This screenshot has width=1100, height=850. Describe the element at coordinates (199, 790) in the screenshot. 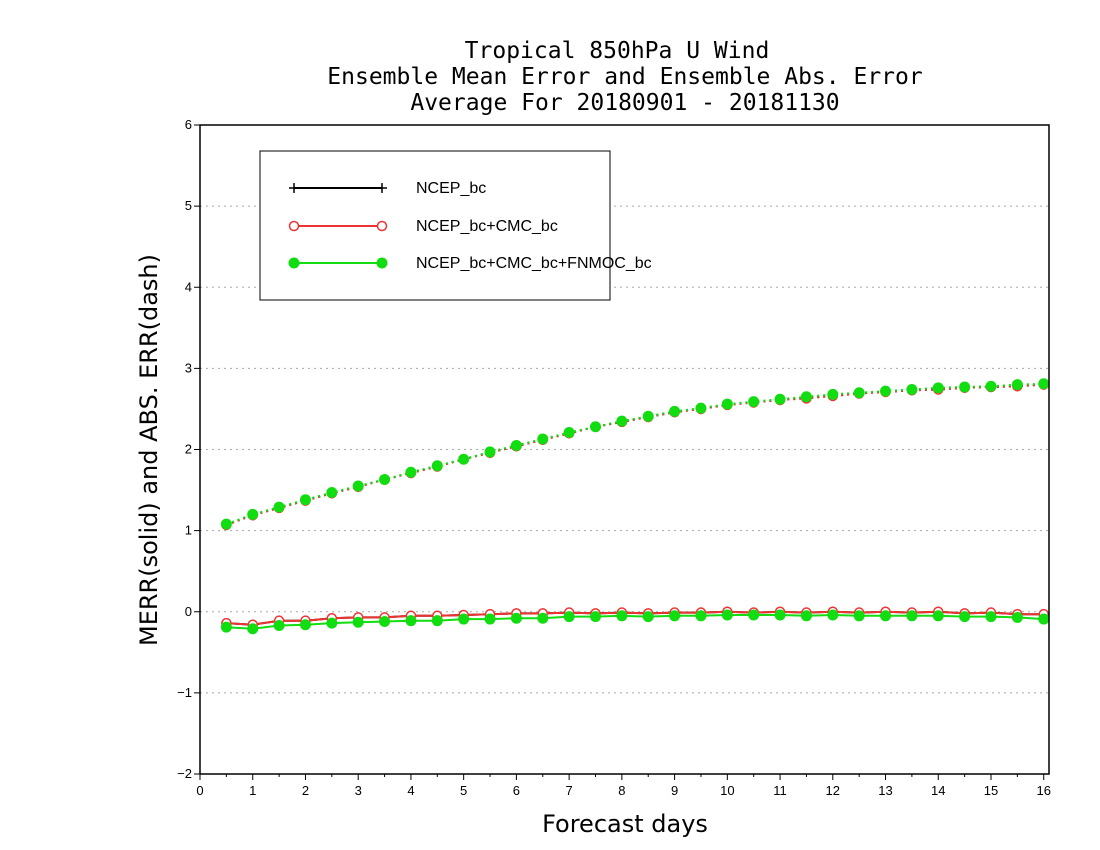

I see `x-tick-label: 0` at that location.